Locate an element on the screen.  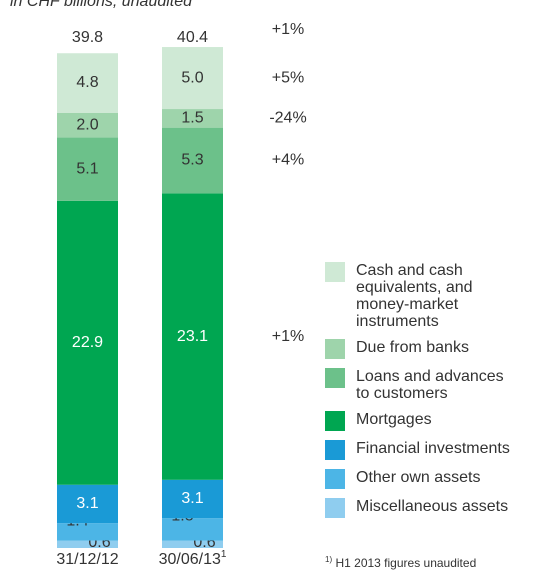
legend-label: Other own assets is located at coordinates (418, 477).